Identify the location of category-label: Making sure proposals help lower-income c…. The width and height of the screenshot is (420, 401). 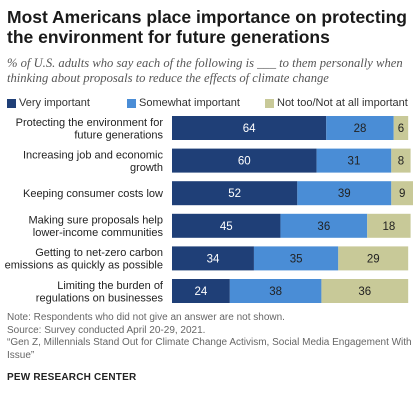
(95, 227).